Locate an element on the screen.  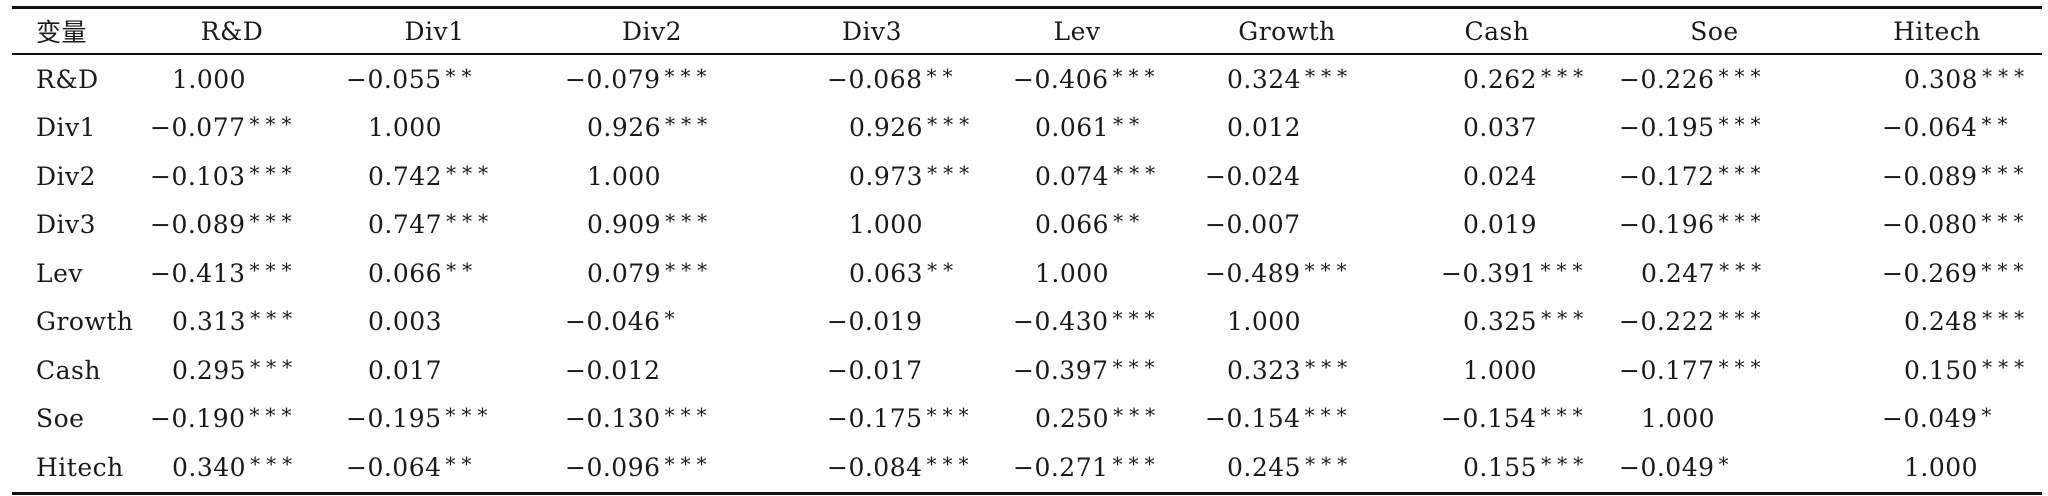
correlation-cell: −0.397 *** is located at coordinates (1077, 370).